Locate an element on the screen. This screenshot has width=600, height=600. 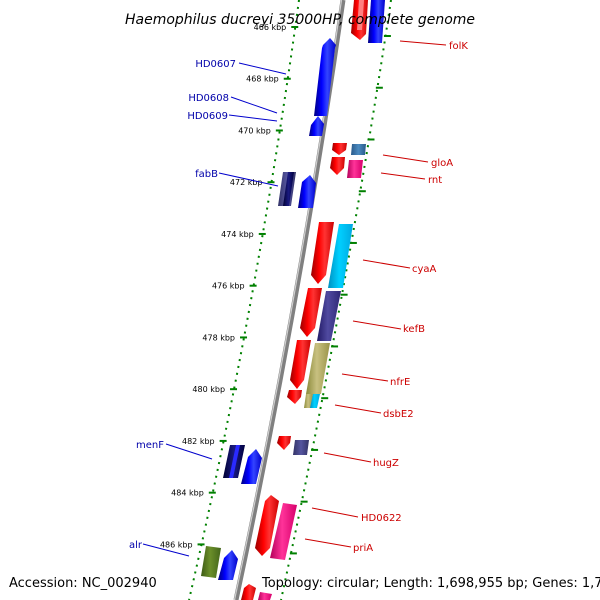
gene-menF-stripe is located at coordinates (234, 461).